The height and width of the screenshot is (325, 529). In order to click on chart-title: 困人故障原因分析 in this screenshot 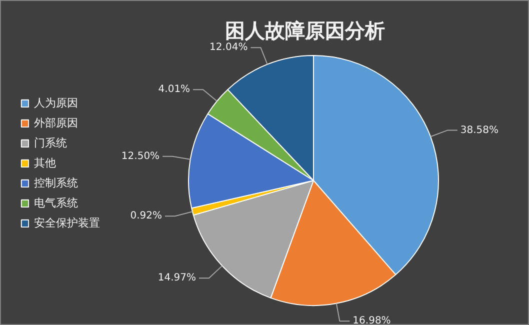, I will do `click(305, 30)`.